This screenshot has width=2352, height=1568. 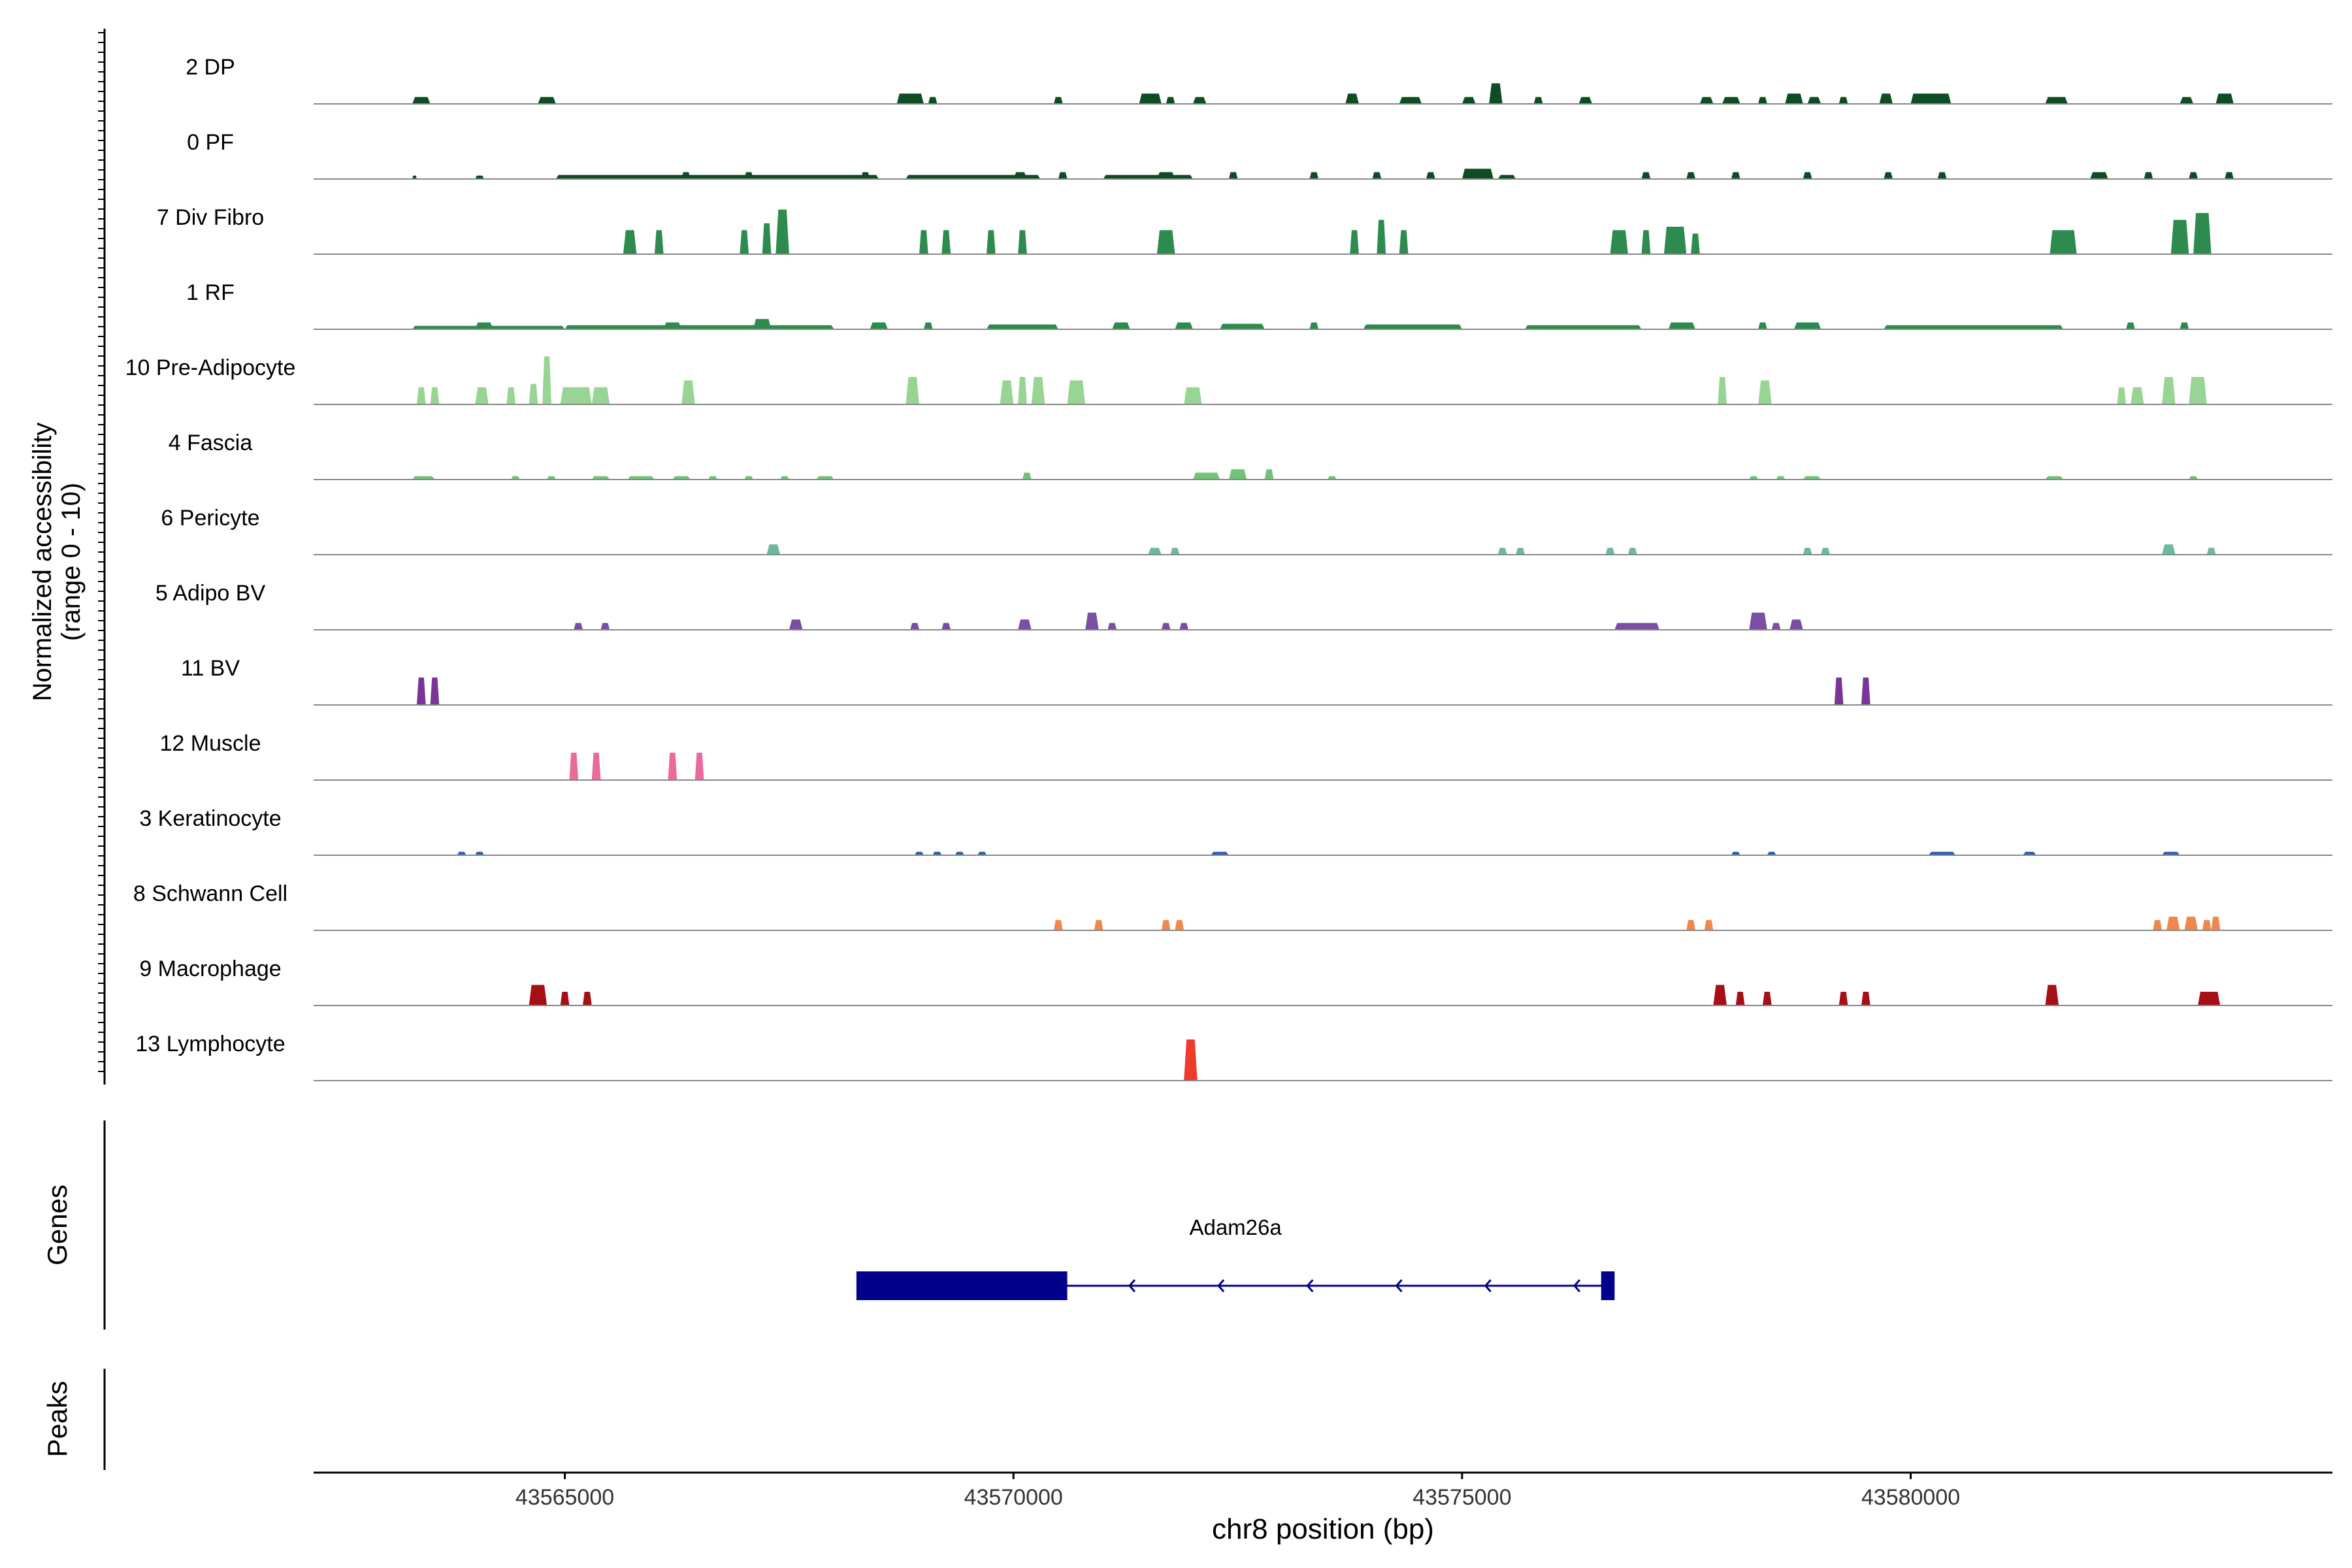 I want to click on y-axis-ticks, so click(x=101, y=552).